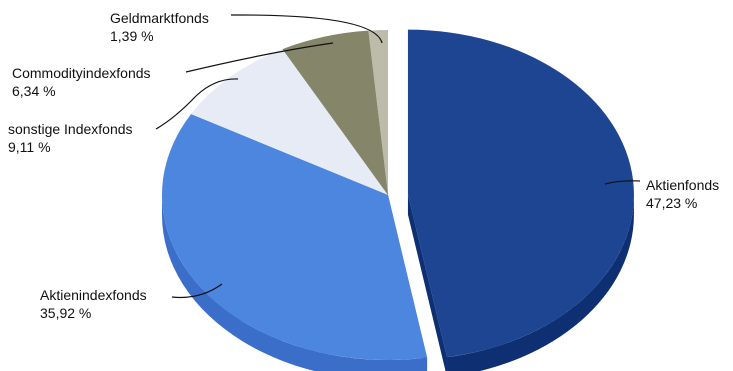 Image resolution: width=733 pixels, height=371 pixels. I want to click on slice-label-commodityindexfonds: Commodityindexfonds, so click(81, 73).